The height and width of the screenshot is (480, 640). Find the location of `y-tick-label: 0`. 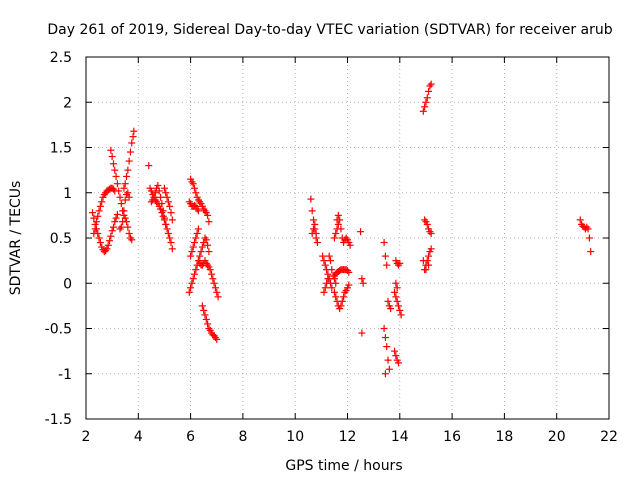

y-tick-label: 0 is located at coordinates (67, 284).